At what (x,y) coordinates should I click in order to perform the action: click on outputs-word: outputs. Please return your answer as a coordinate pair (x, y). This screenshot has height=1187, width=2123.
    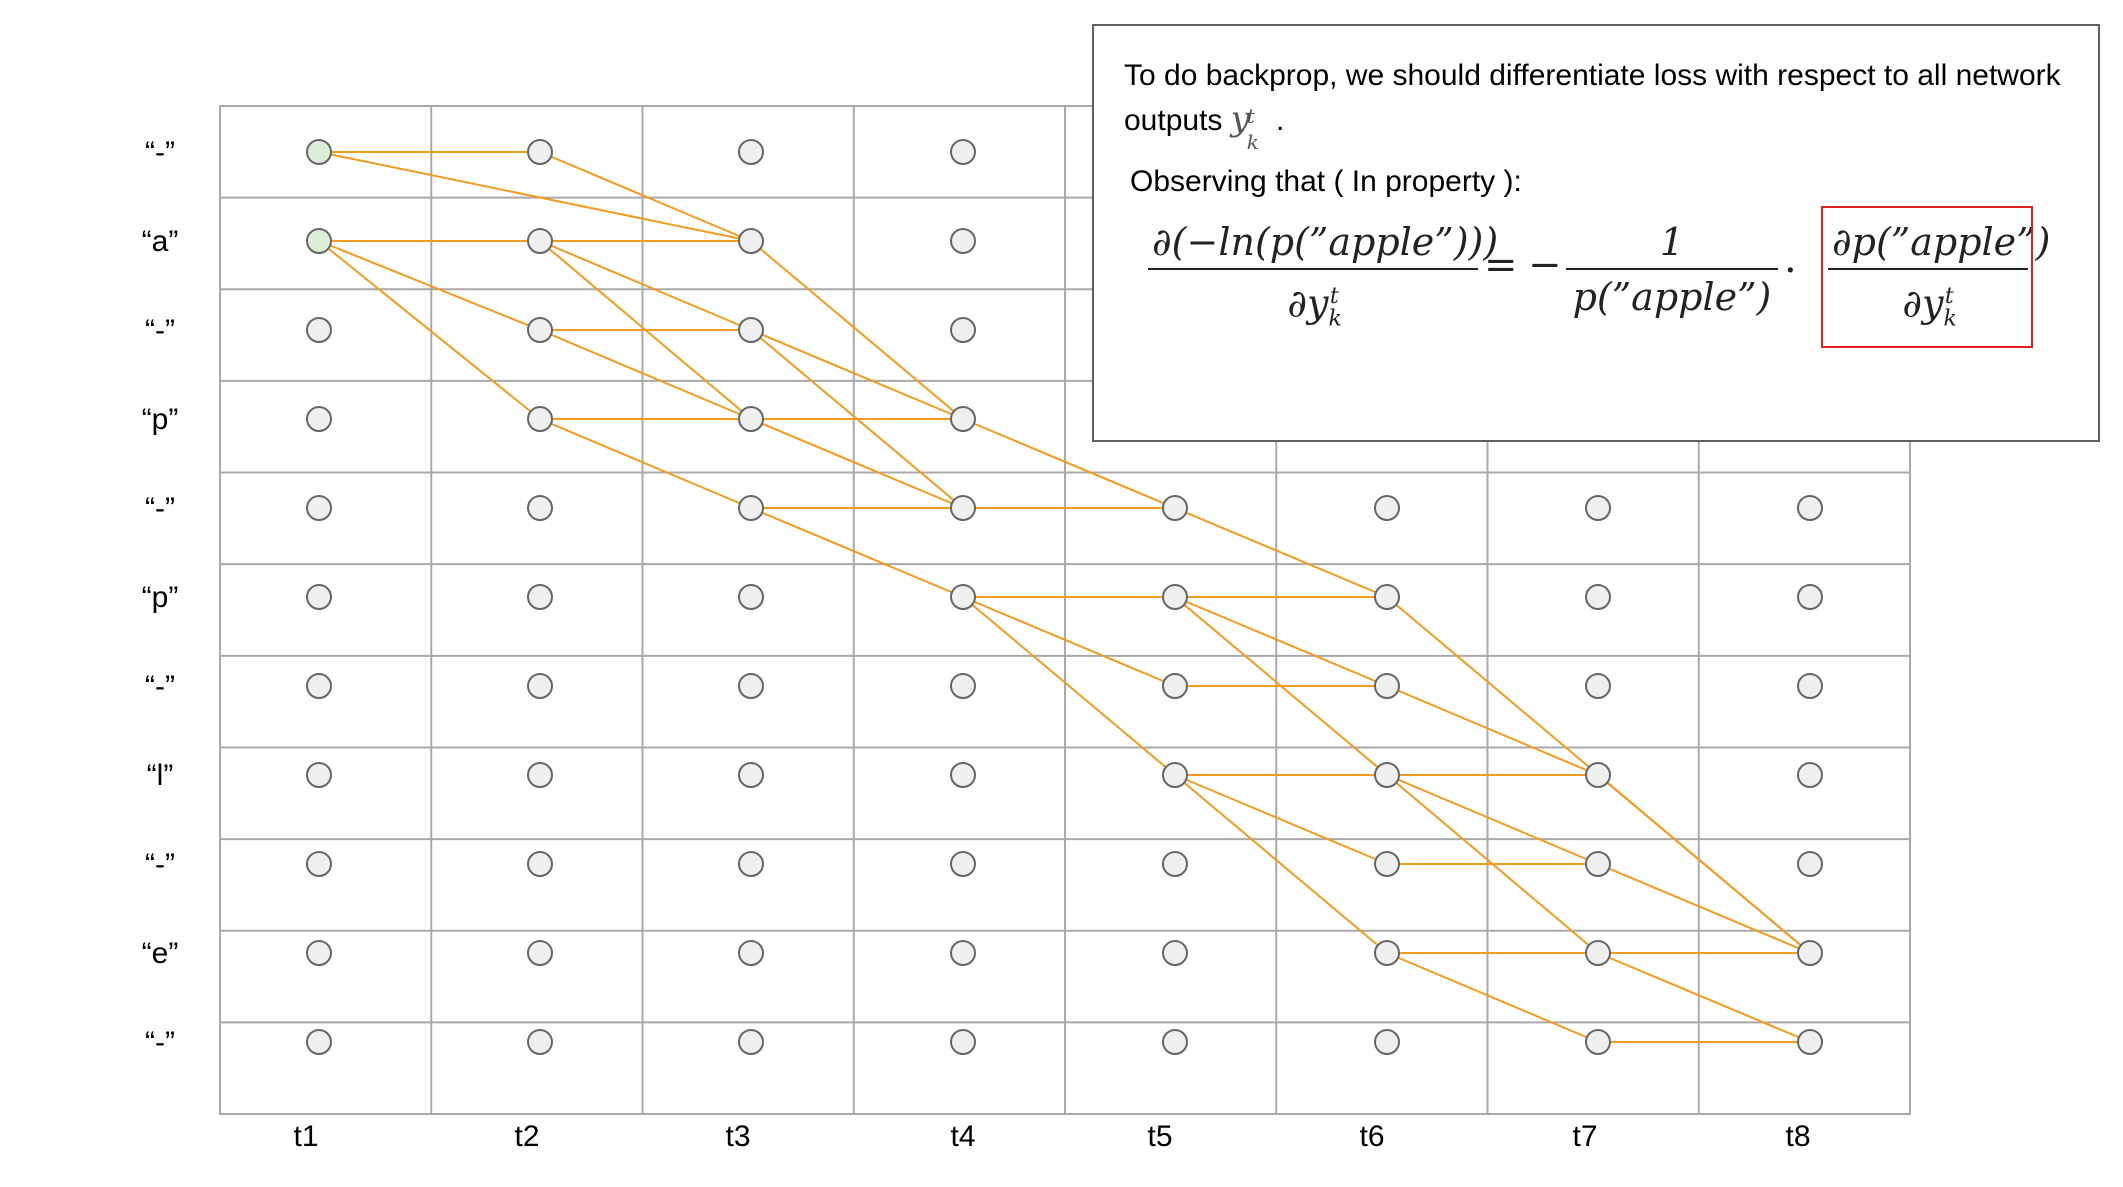
    Looking at the image, I should click on (1173, 120).